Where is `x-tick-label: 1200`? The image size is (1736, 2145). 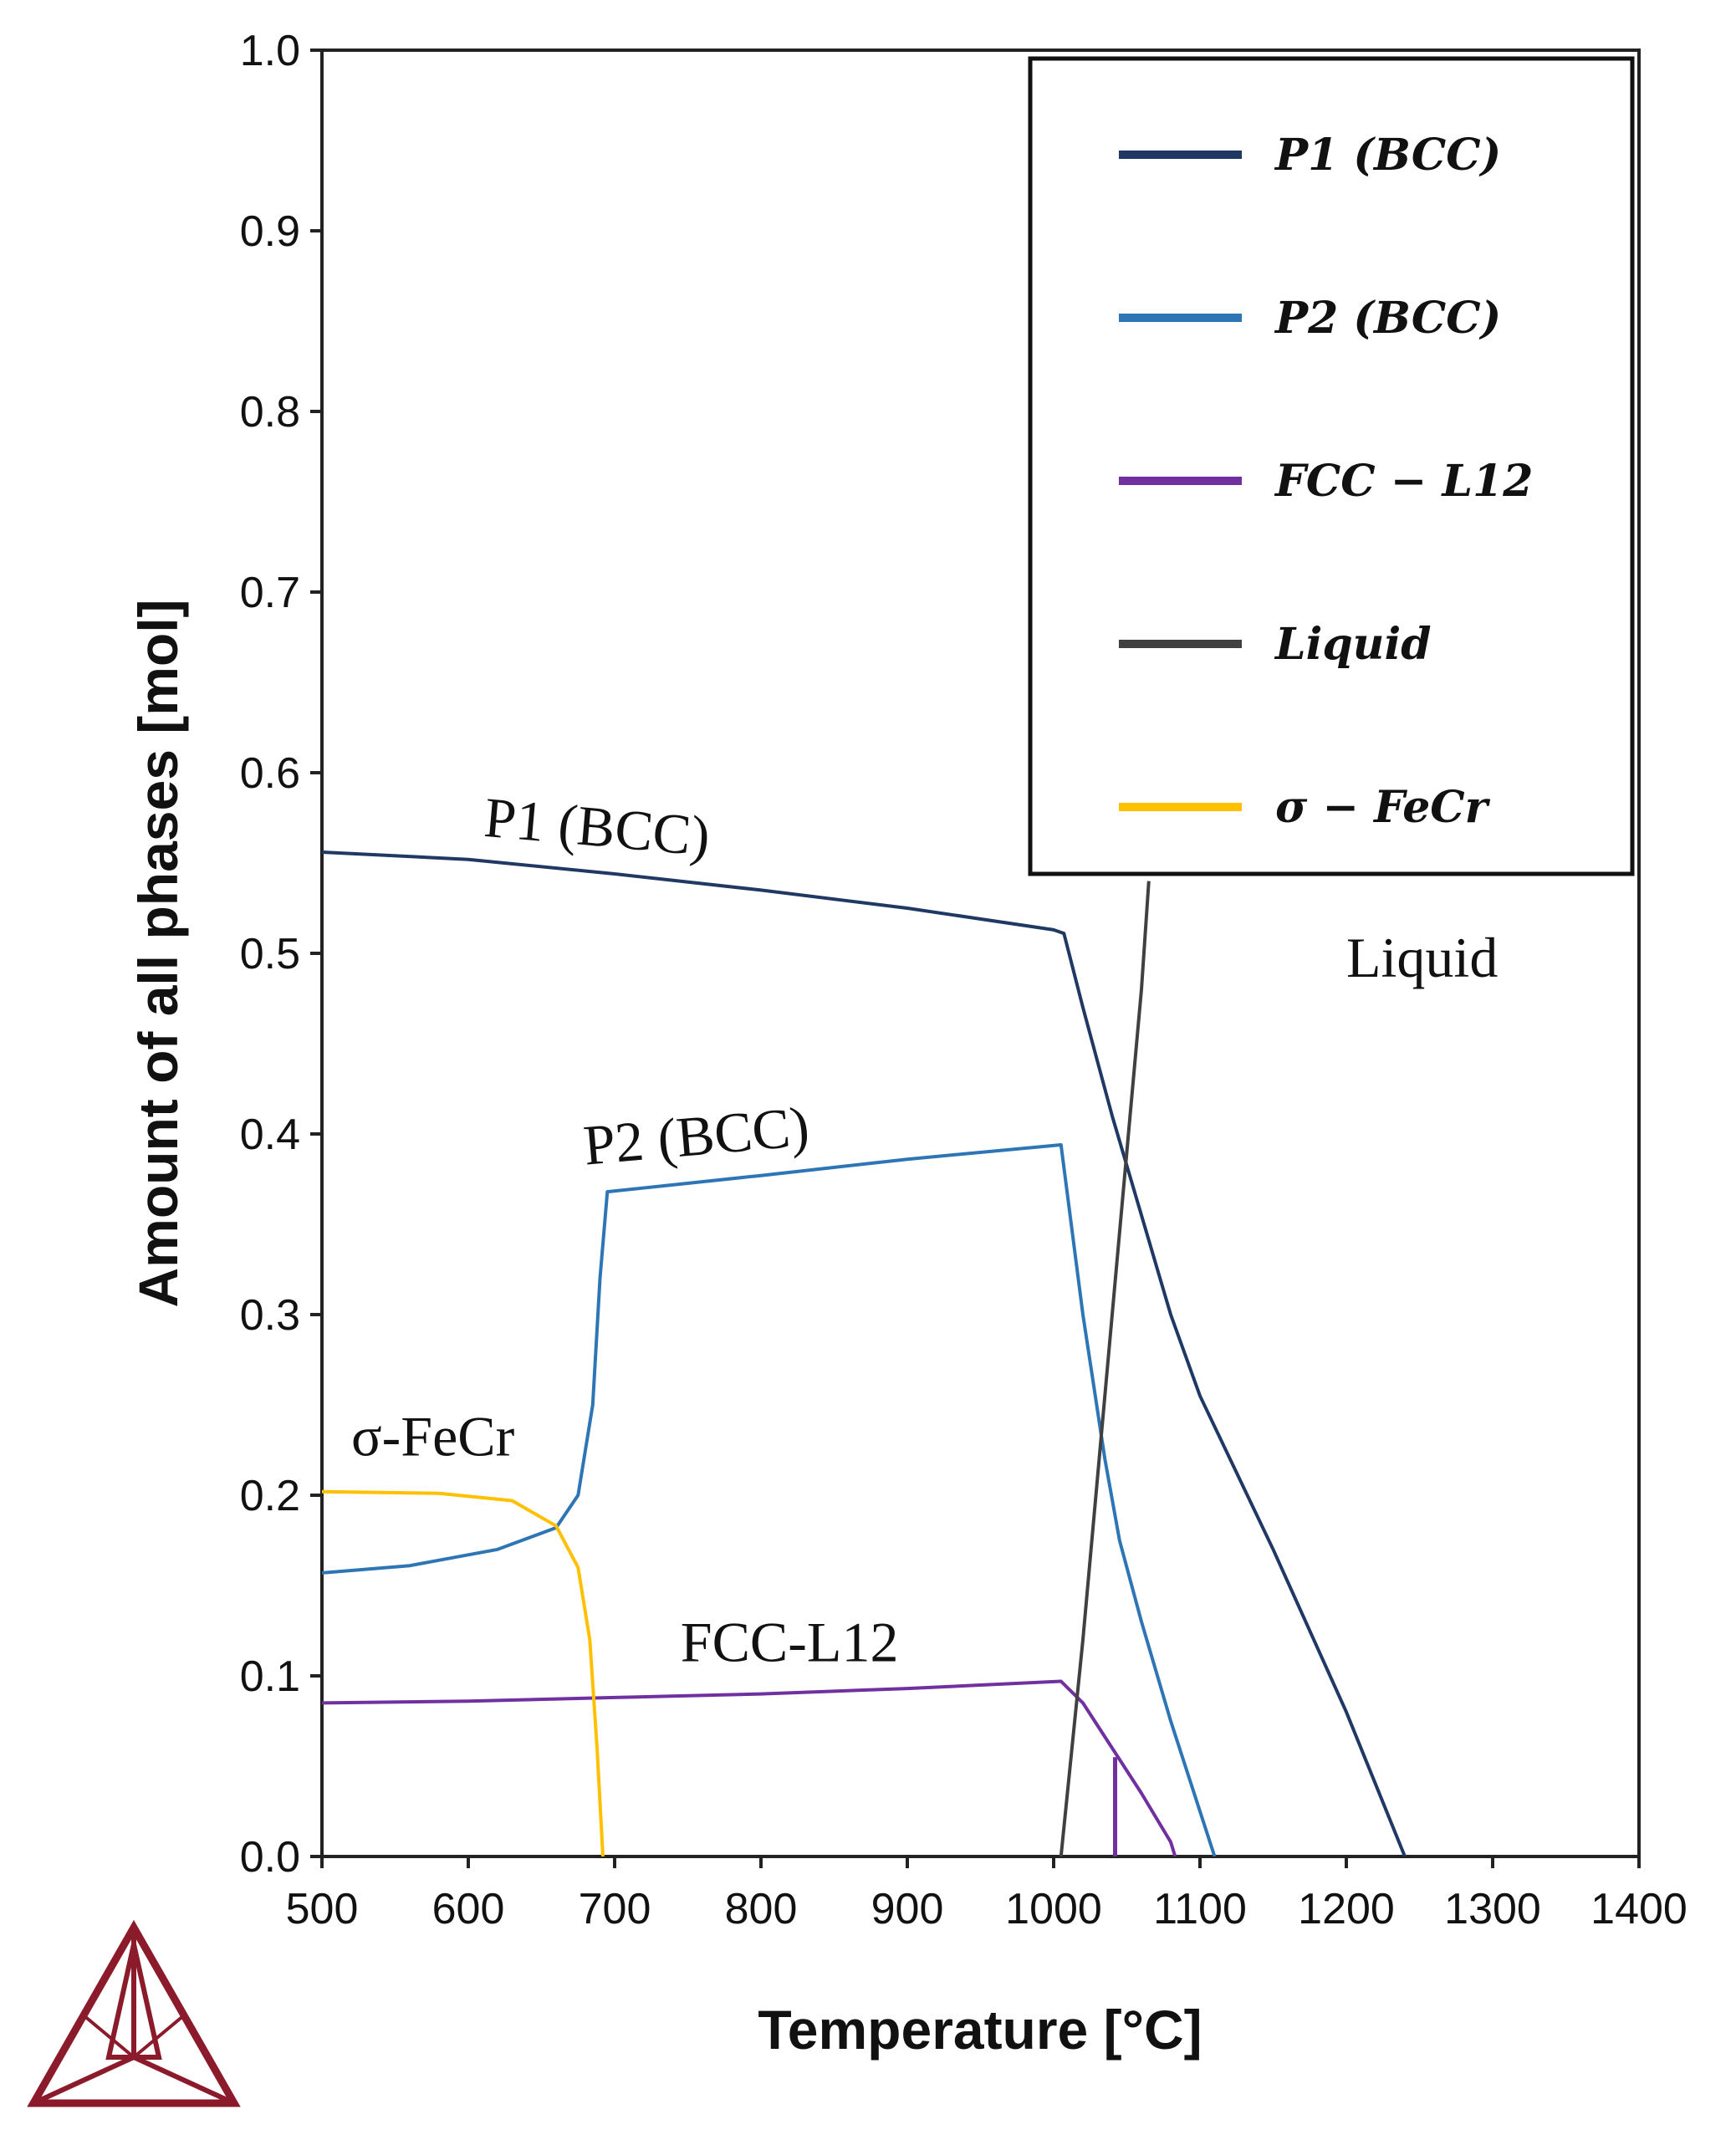 x-tick-label: 1200 is located at coordinates (1346, 1909).